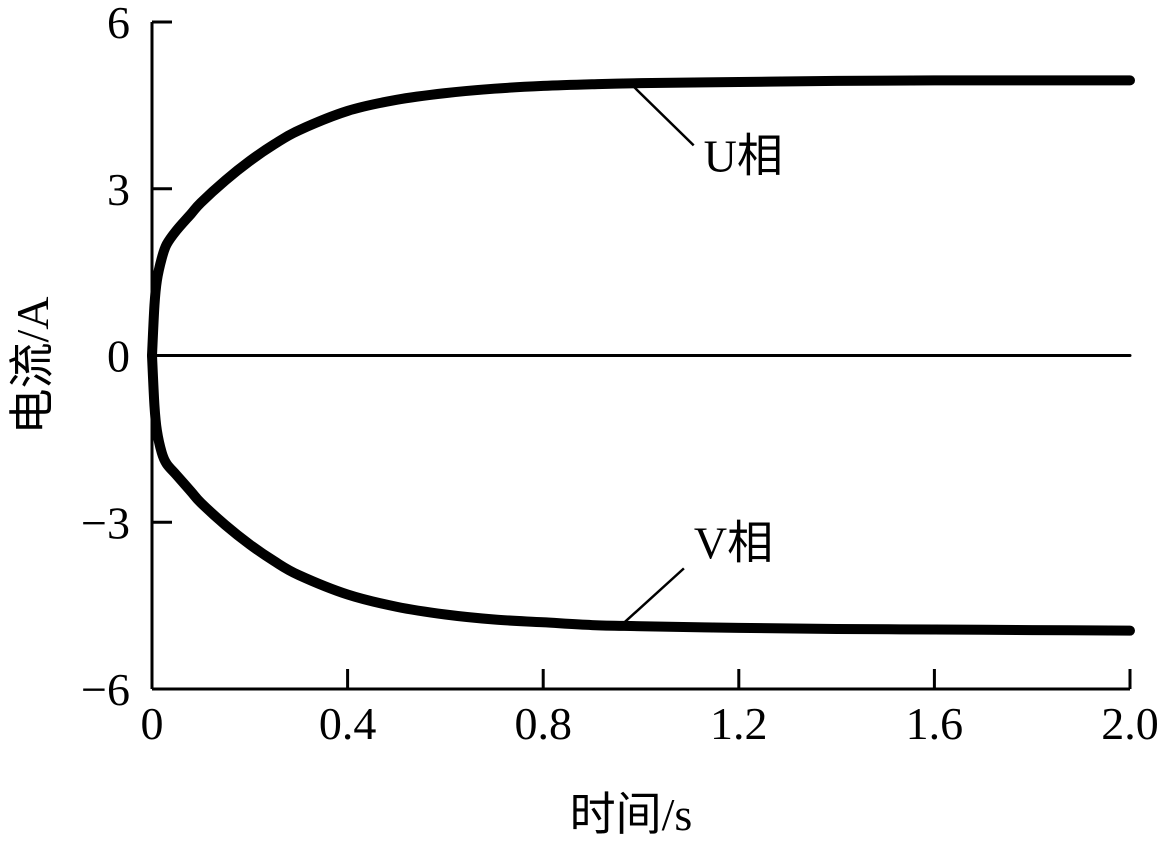 This screenshot has height=847, width=1170. What do you see at coordinates (105, 689) in the screenshot?
I see `y-tick-label: −6` at bounding box center [105, 689].